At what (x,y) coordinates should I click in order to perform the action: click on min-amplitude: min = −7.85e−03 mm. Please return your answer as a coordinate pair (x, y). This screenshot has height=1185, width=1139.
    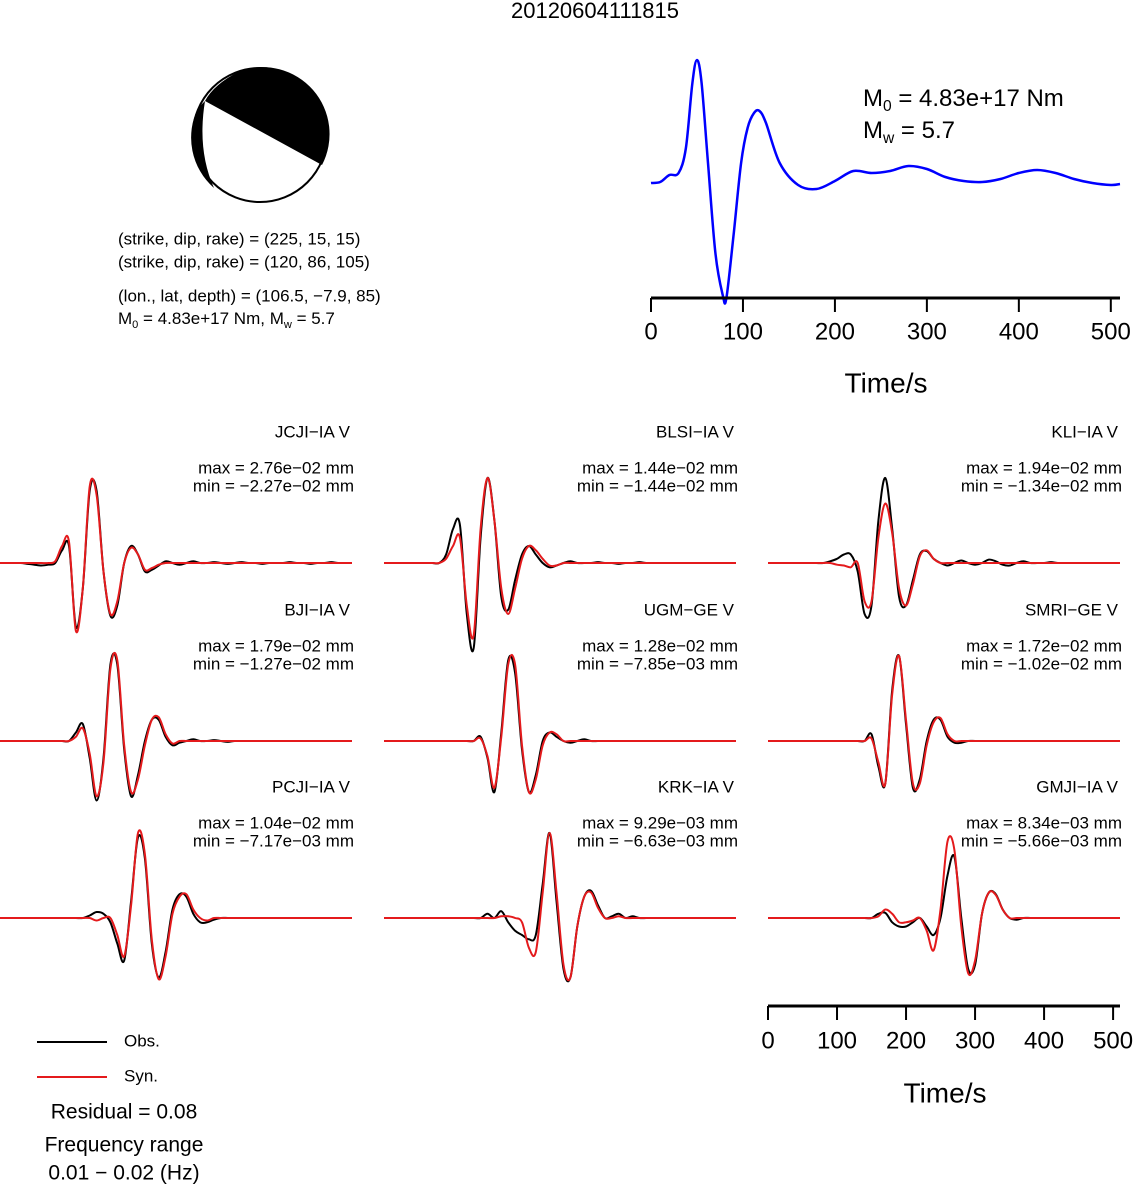
    Looking at the image, I should click on (657, 663).